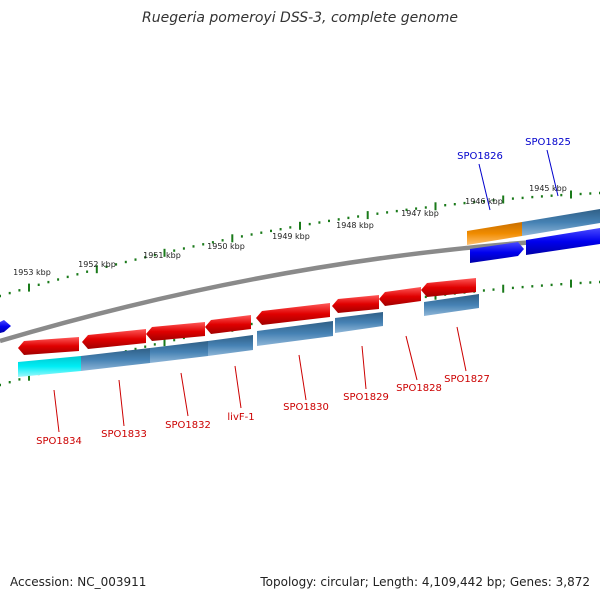 This screenshot has width=600, height=600. I want to click on tick-label: 1951 kbp, so click(162, 255).